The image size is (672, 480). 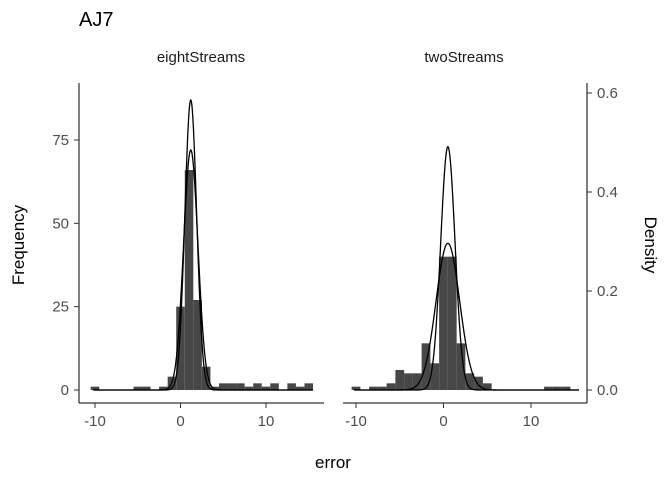 What do you see at coordinates (607, 390) in the screenshot?
I see `right-y-tick-label: 0.0` at bounding box center [607, 390].